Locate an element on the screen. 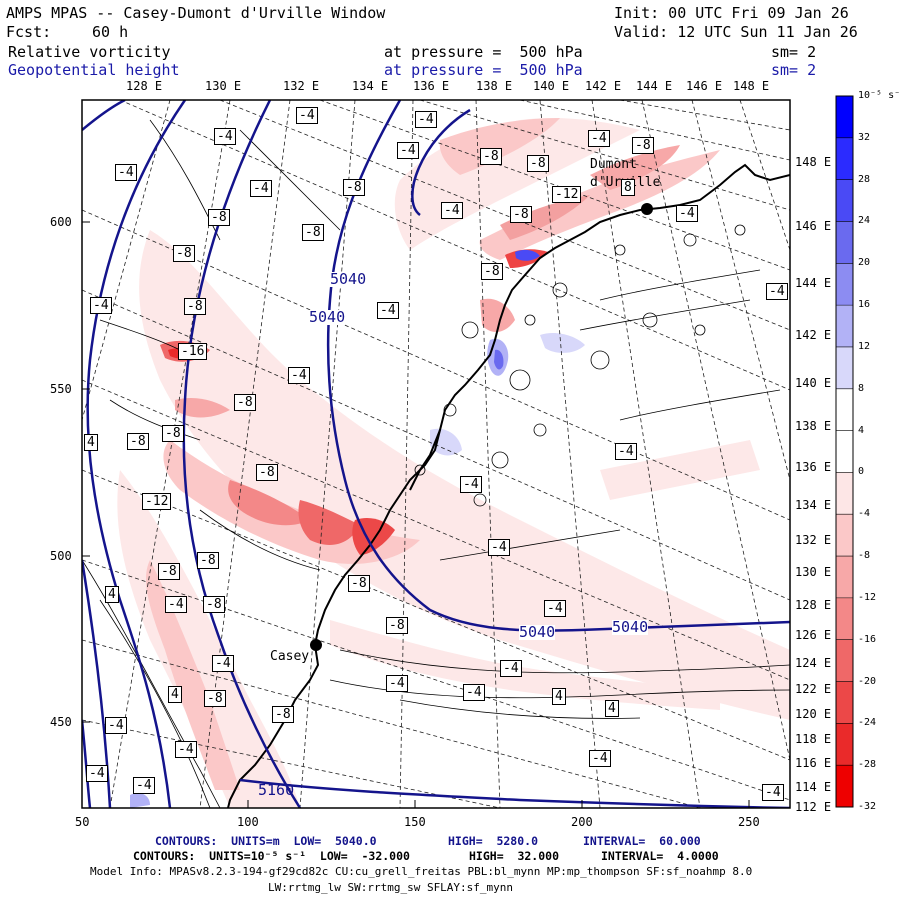 This screenshot has height=900, width=900. height-contour-info: CONTOURS: UNITS=m LOW= 5040.0 is located at coordinates (266, 841).